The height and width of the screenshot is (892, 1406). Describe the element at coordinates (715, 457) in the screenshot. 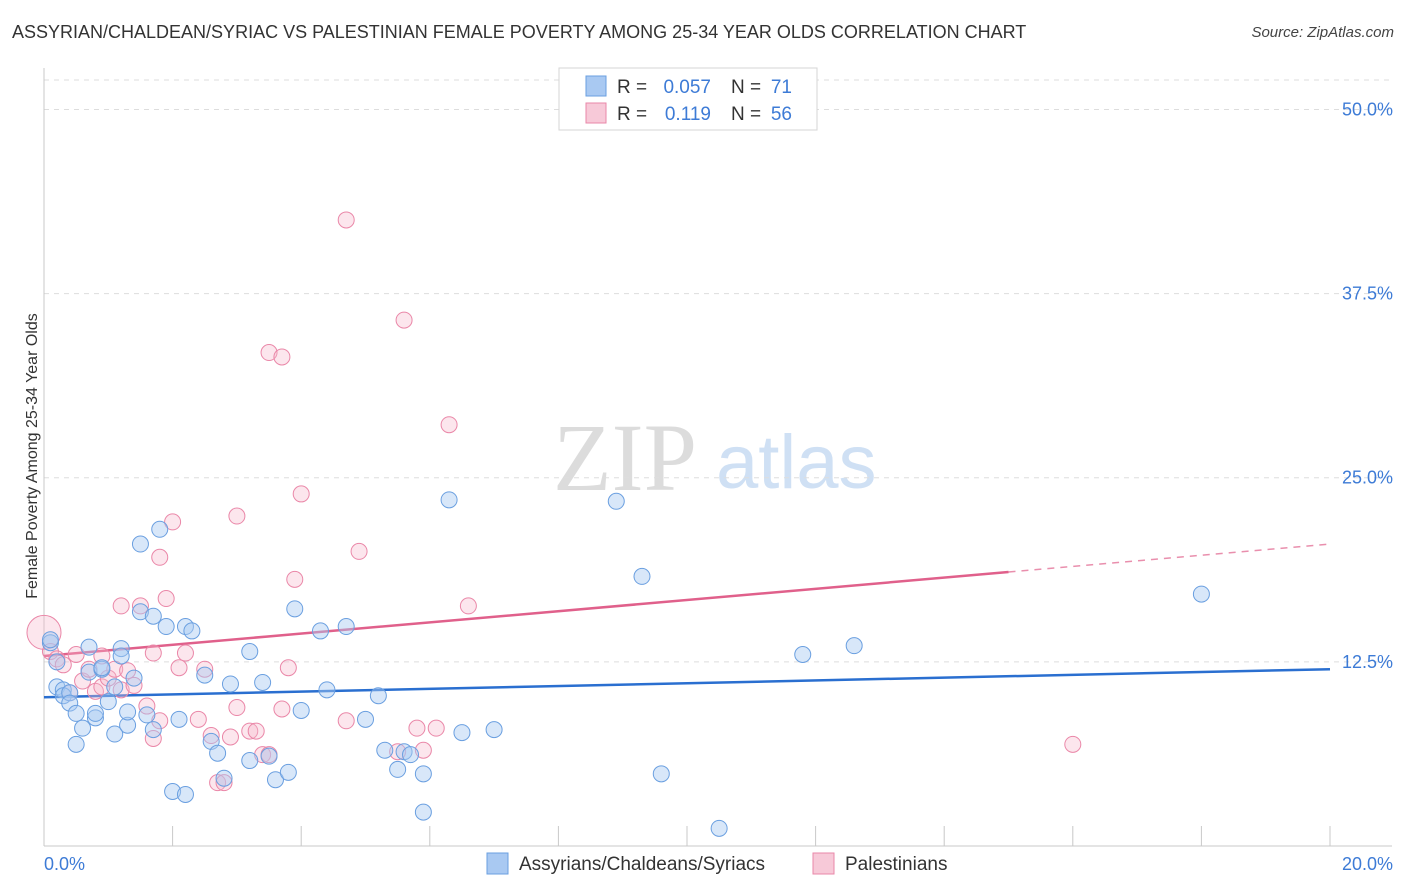

I see `watermark: ZIP atlas` at that location.